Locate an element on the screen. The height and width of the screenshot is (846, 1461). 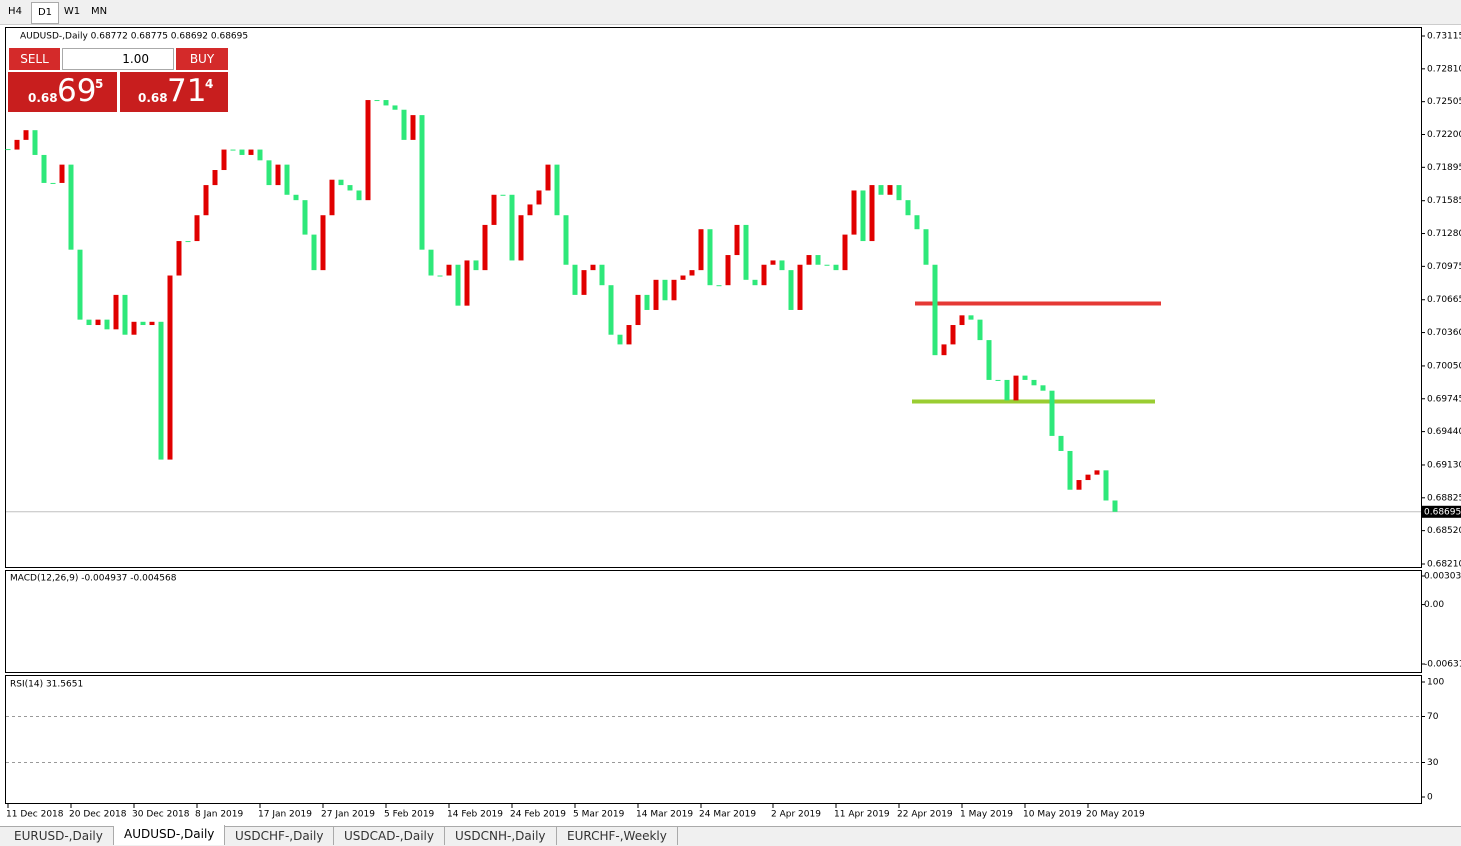
bid-big: 69 is located at coordinates (77, 91).